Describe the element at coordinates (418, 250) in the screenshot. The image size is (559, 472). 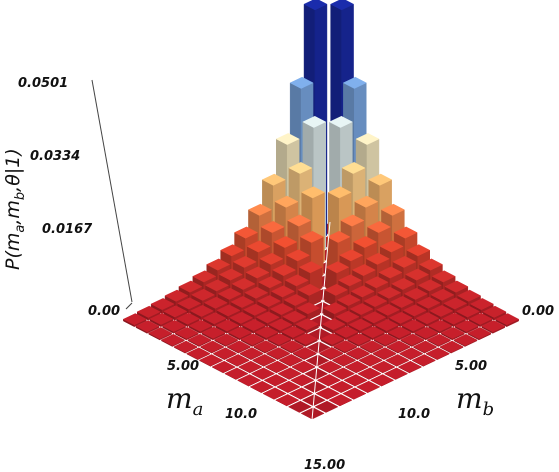
I see `bar-0-7-top` at that location.